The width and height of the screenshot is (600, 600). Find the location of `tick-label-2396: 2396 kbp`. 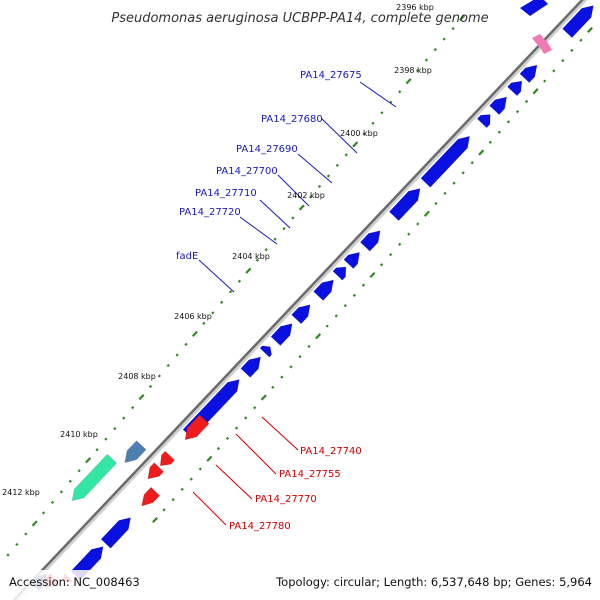

tick-label-2396: 2396 kbp is located at coordinates (415, 7).